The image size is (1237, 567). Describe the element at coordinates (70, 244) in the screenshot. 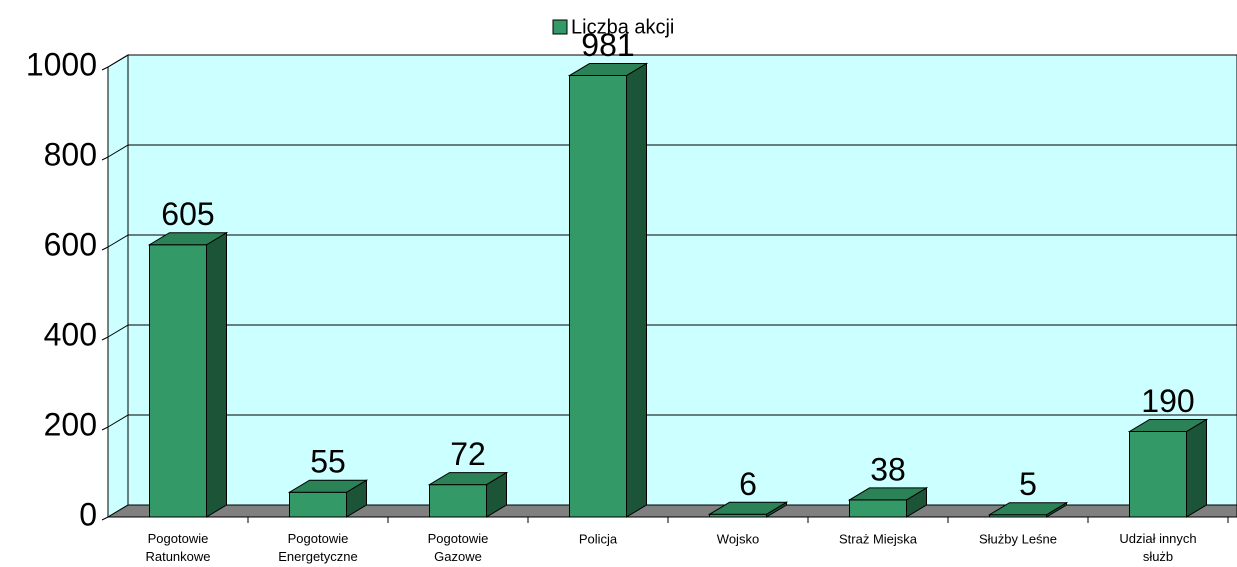

I see `y-tick-label: 600` at that location.